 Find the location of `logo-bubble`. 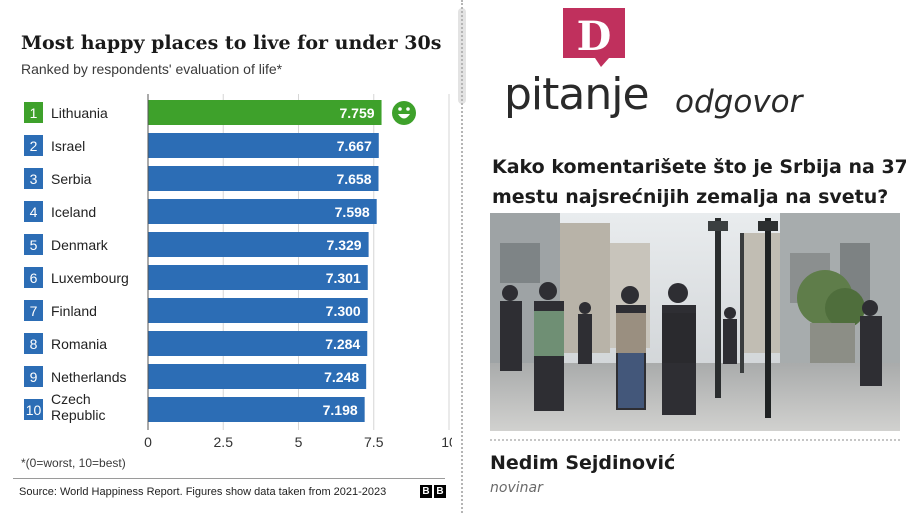

logo-bubble is located at coordinates (594, 37).